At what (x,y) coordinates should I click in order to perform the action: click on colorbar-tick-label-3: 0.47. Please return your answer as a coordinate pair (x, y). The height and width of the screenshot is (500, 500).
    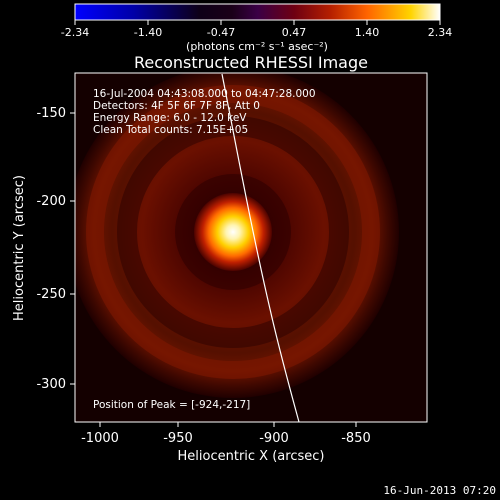
    Looking at the image, I should click on (294, 32).